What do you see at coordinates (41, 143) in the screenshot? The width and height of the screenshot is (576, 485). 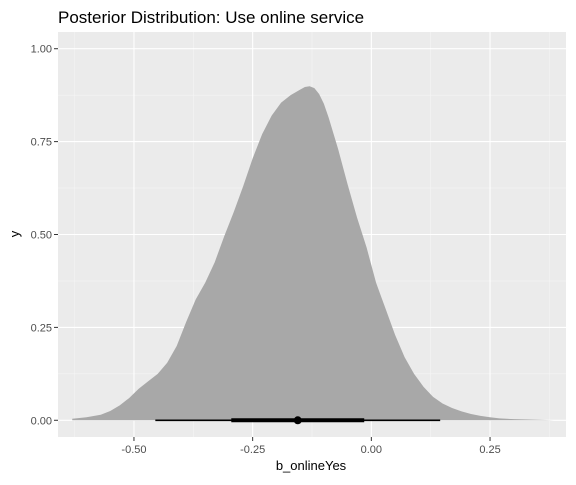 I see `y-tick-label: 0.75` at bounding box center [41, 143].